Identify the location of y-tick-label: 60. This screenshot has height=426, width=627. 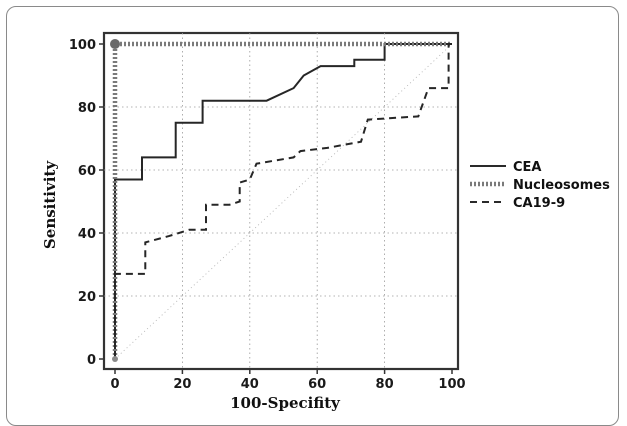
(87, 171).